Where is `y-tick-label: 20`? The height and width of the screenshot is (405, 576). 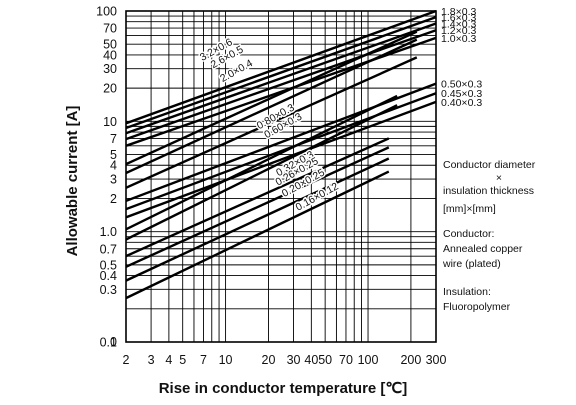 y-tick-label: 20 is located at coordinates (110, 89).